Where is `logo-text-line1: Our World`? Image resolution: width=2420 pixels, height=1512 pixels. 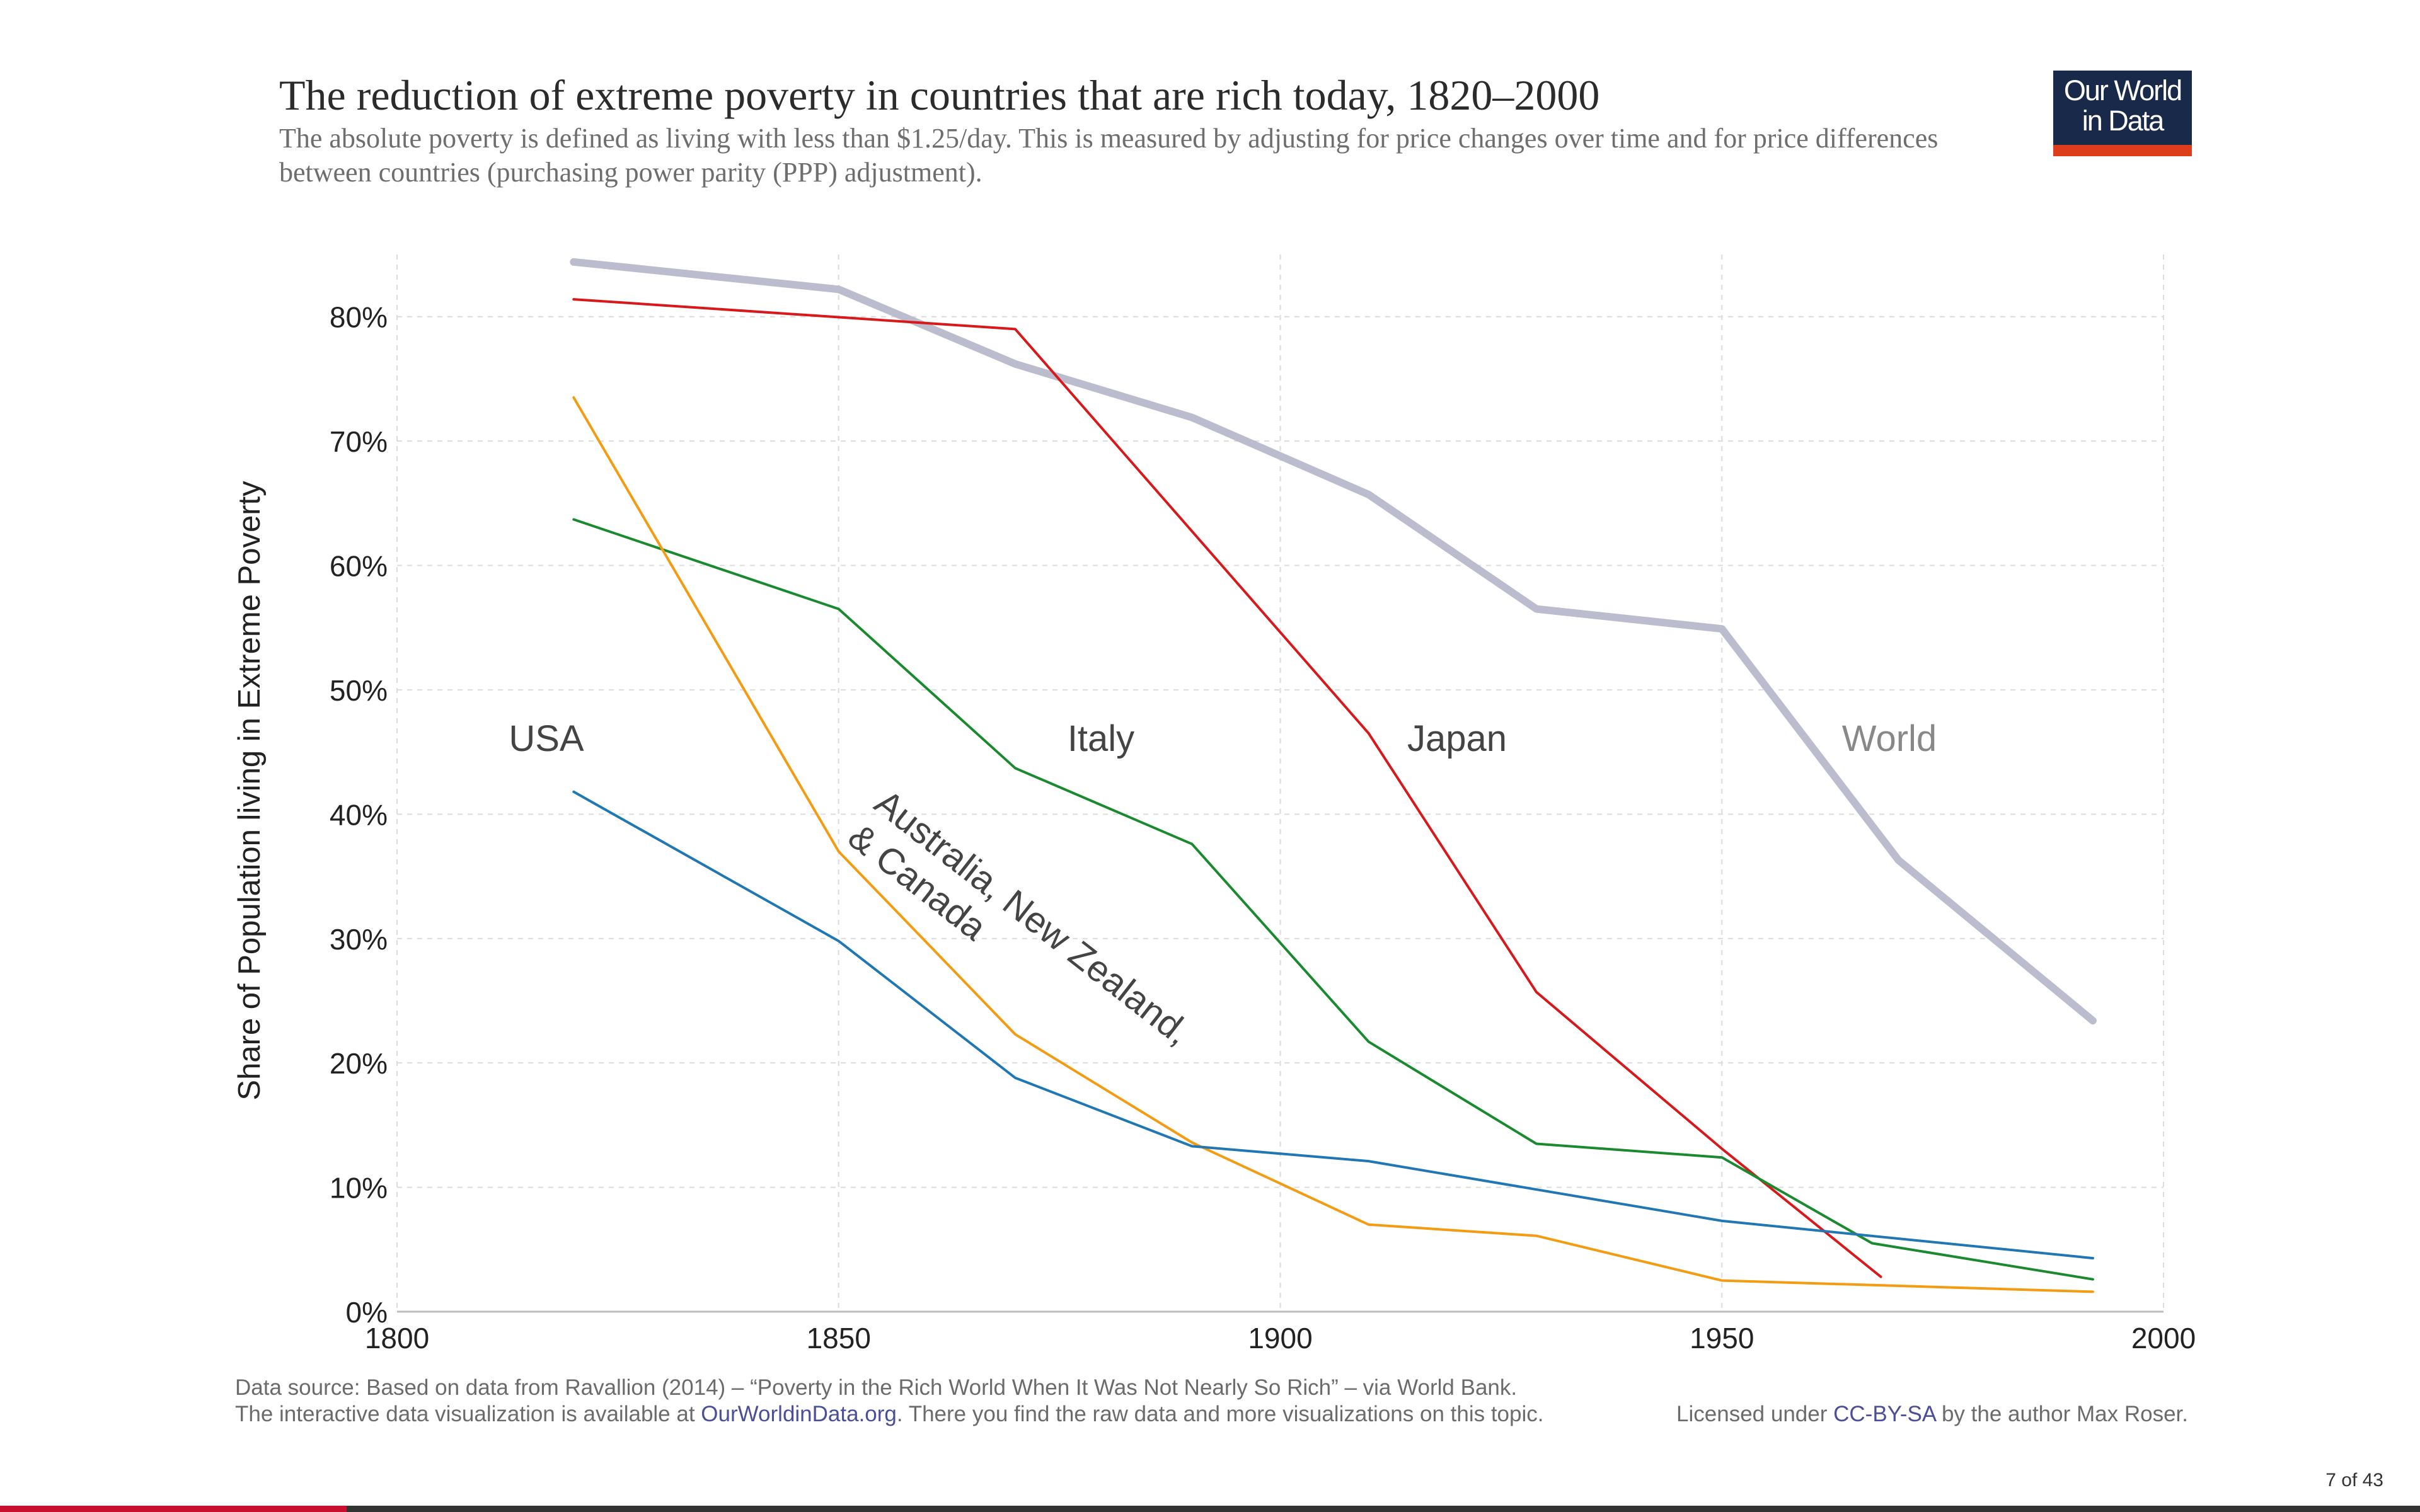 logo-text-line1: Our World is located at coordinates (2122, 90).